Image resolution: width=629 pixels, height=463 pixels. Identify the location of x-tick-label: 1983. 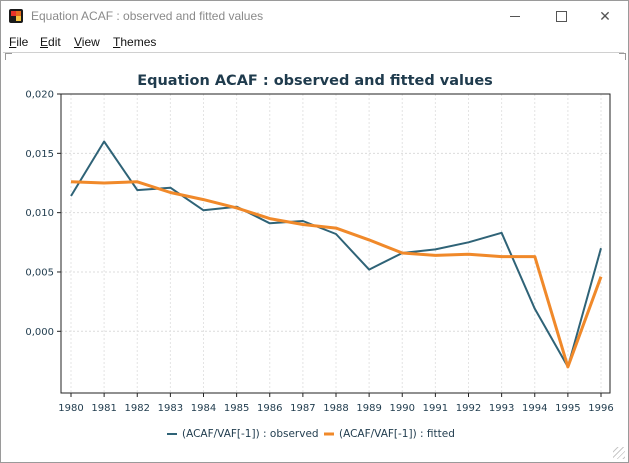
(170, 408).